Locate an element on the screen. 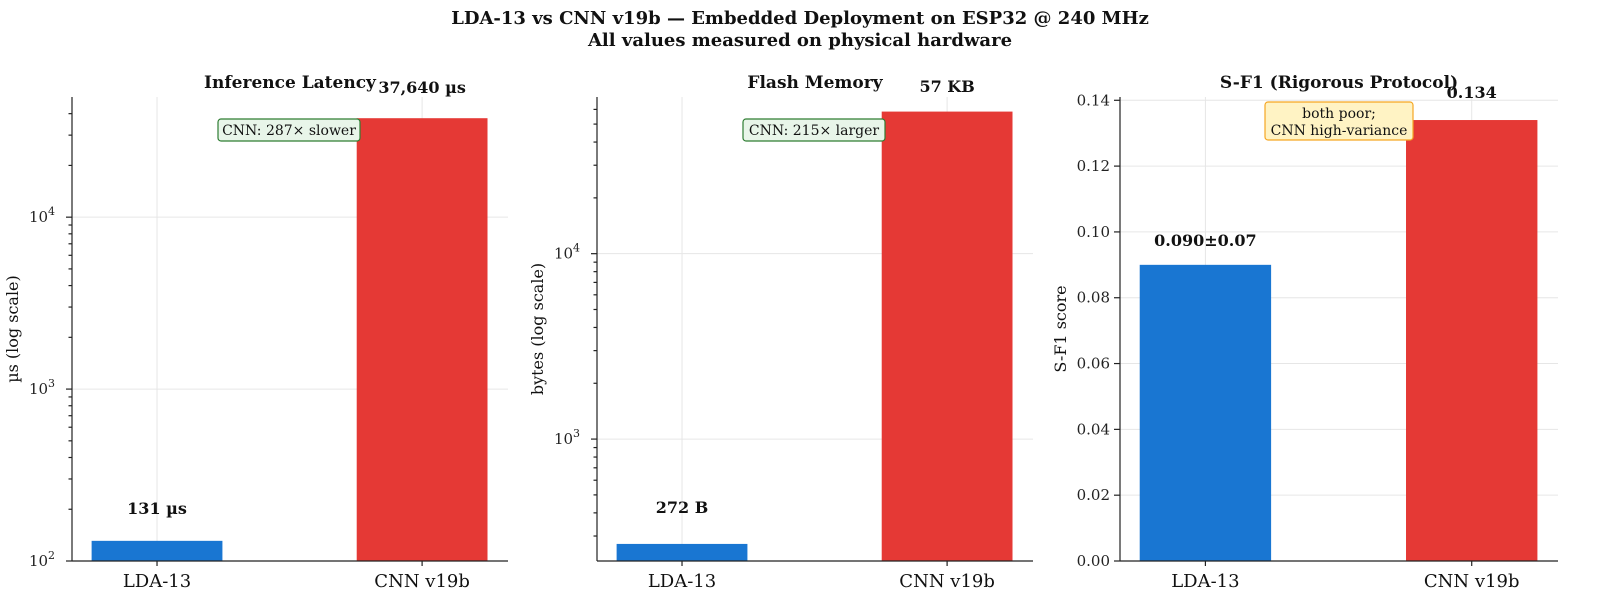 The height and width of the screenshot is (612, 1600). panel-title: S-F1 (Rigorous Protocol) is located at coordinates (1339, 83).